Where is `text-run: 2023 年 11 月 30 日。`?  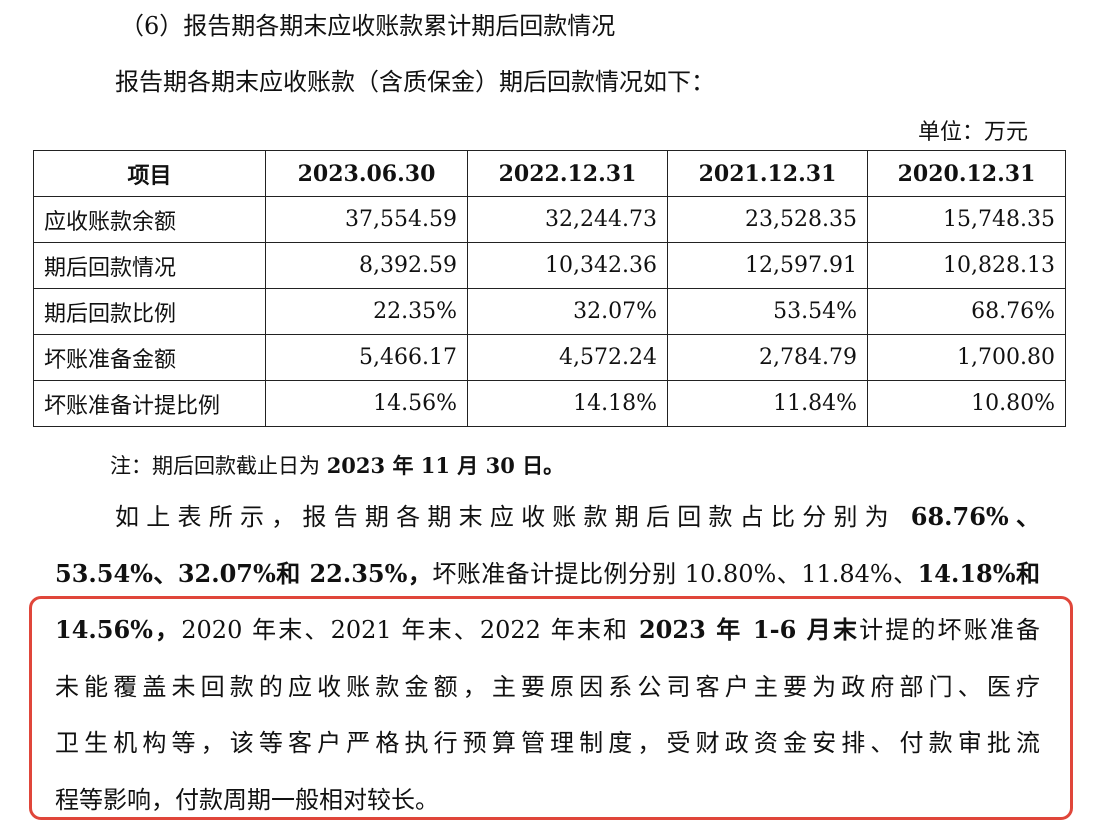 text-run: 2023 年 11 月 30 日。 is located at coordinates (445, 465).